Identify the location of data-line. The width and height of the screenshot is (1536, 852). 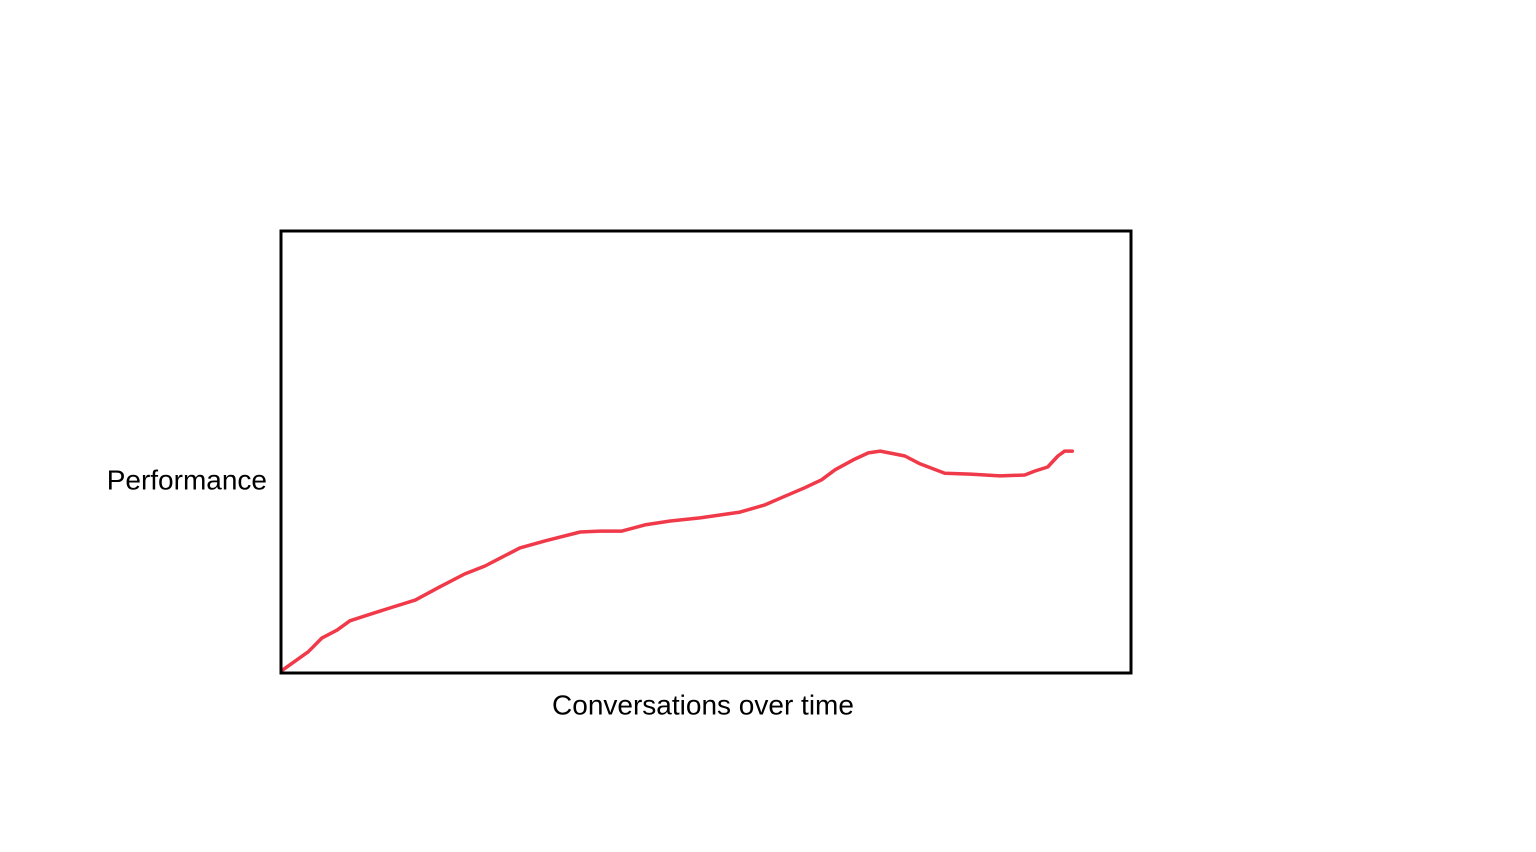
(677, 560).